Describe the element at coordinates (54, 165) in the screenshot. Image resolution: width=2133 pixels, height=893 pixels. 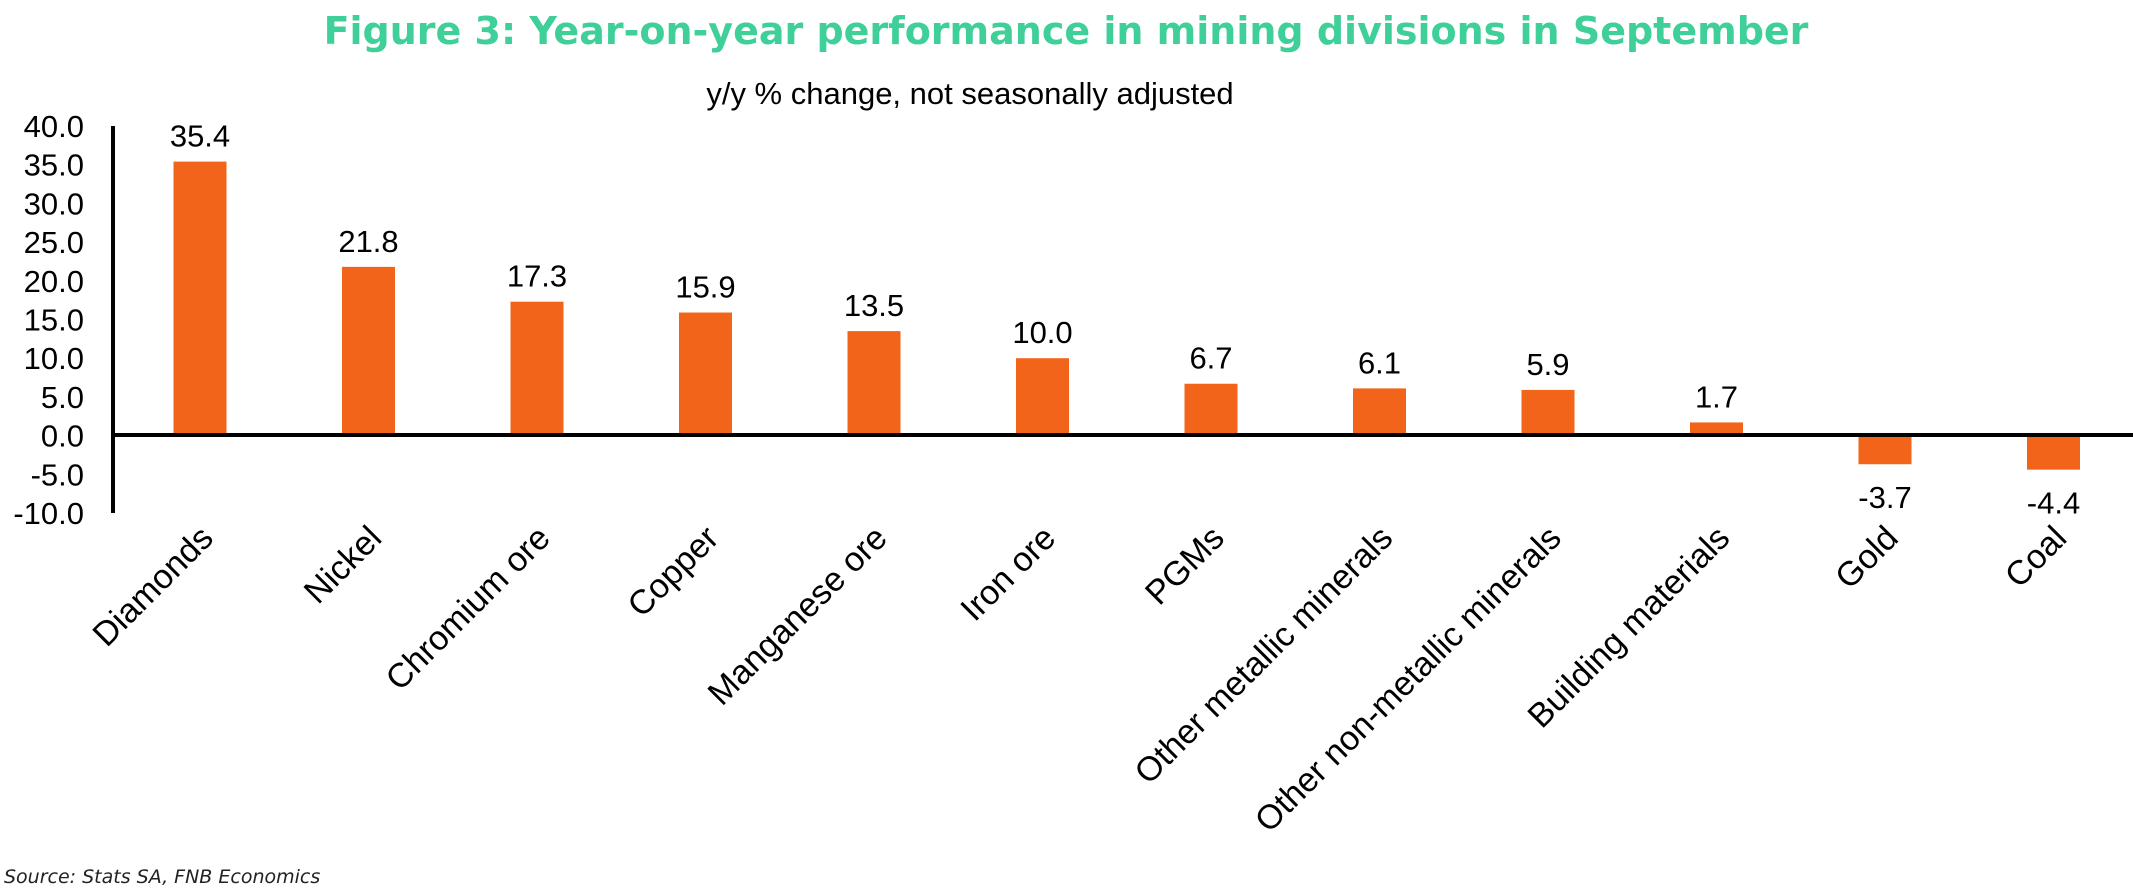
I see `y-tick-label: 35.0` at that location.